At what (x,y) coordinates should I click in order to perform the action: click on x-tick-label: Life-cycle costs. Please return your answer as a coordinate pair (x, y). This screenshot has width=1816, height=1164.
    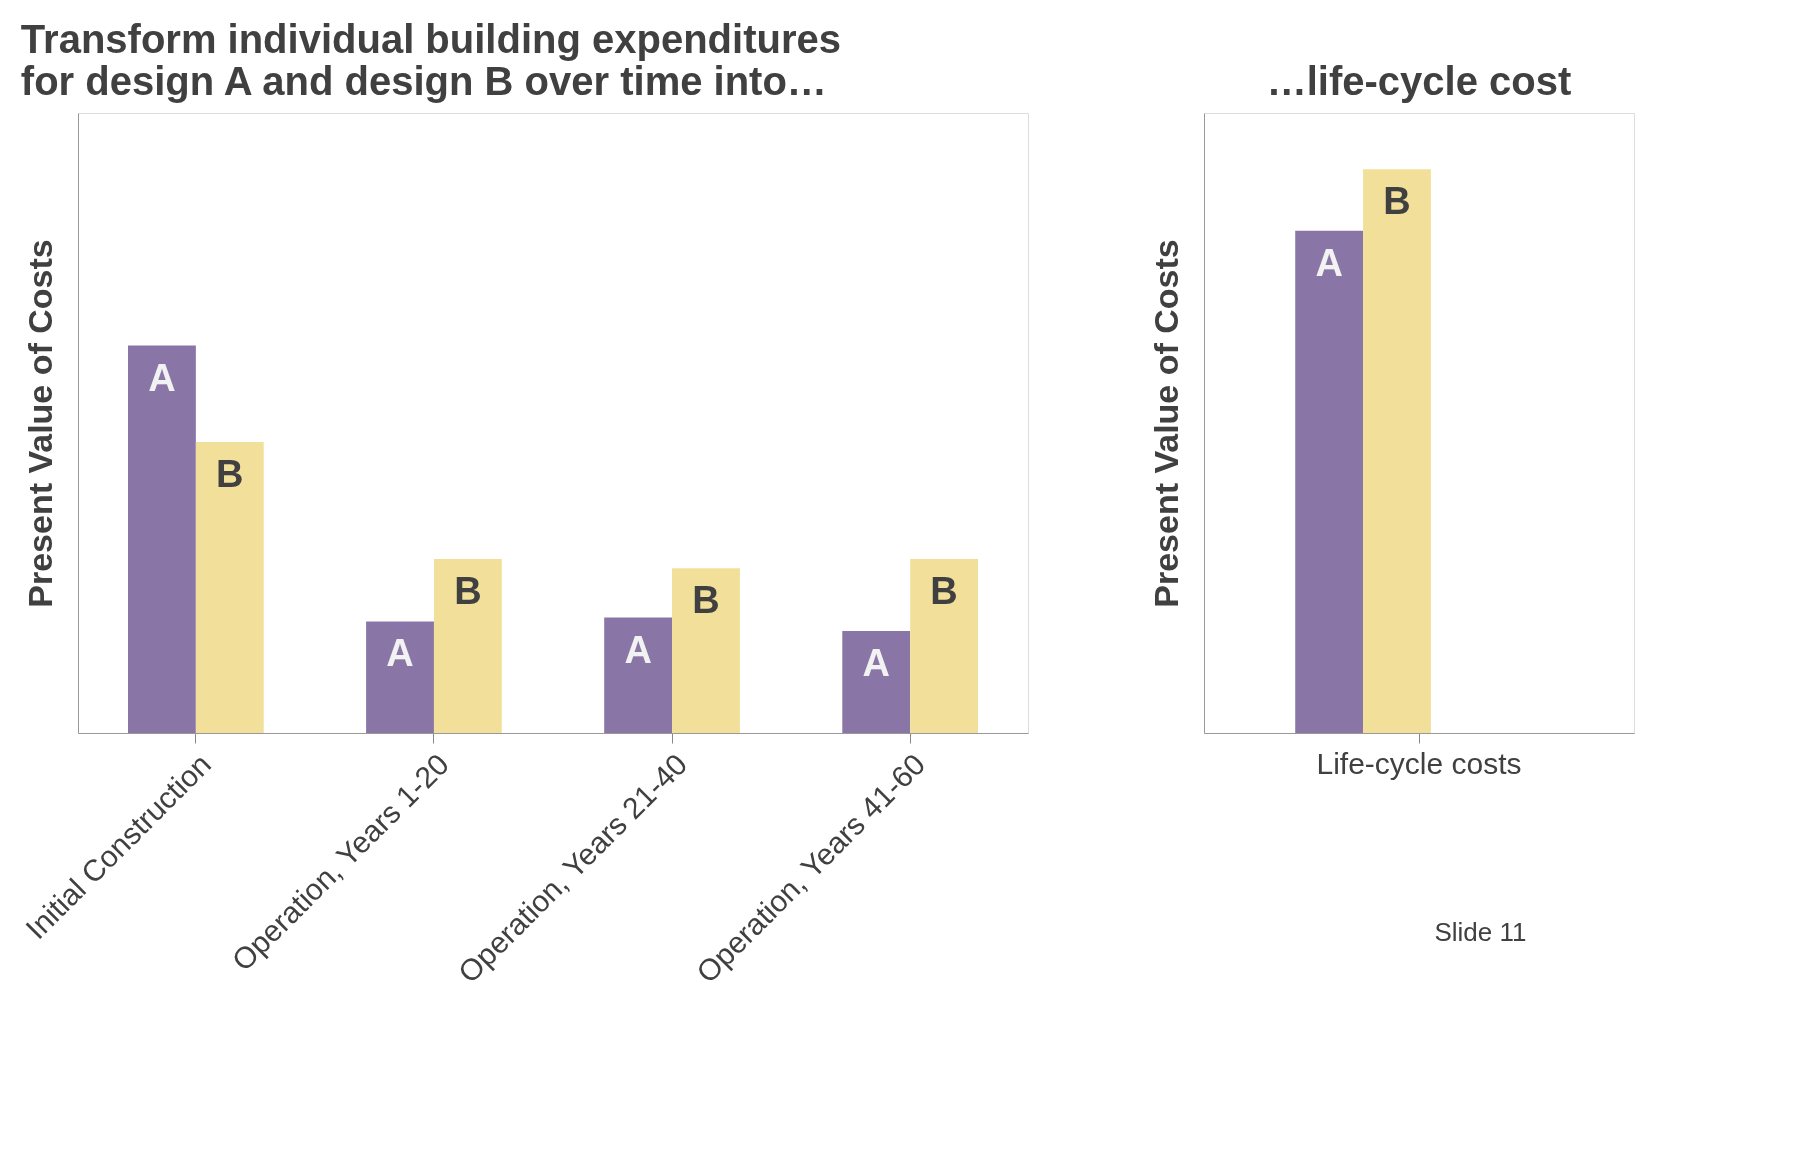
    Looking at the image, I should click on (1419, 763).